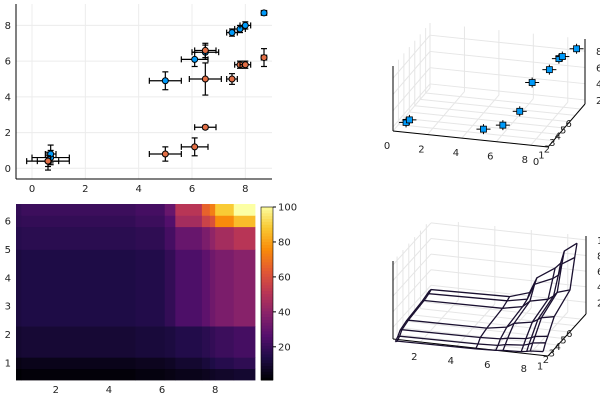 This screenshot has width=600, height=400. I want to click on x-tick-label: 6, so click(192, 189).